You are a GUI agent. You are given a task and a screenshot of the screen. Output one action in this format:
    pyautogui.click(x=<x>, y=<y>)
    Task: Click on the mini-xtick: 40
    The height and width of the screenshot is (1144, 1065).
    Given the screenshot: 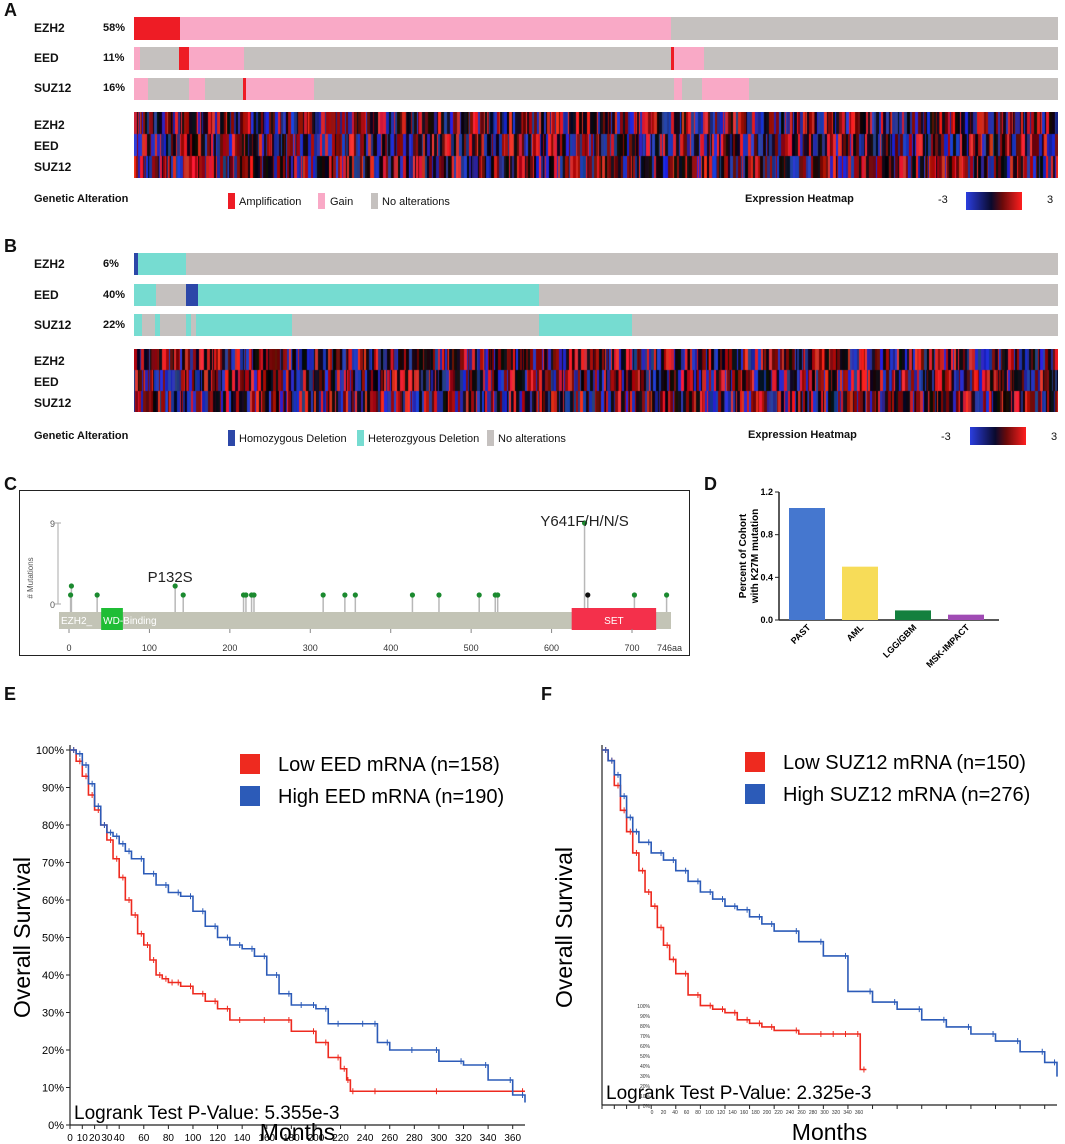 What is the action you would take?
    pyautogui.click(x=675, y=1113)
    